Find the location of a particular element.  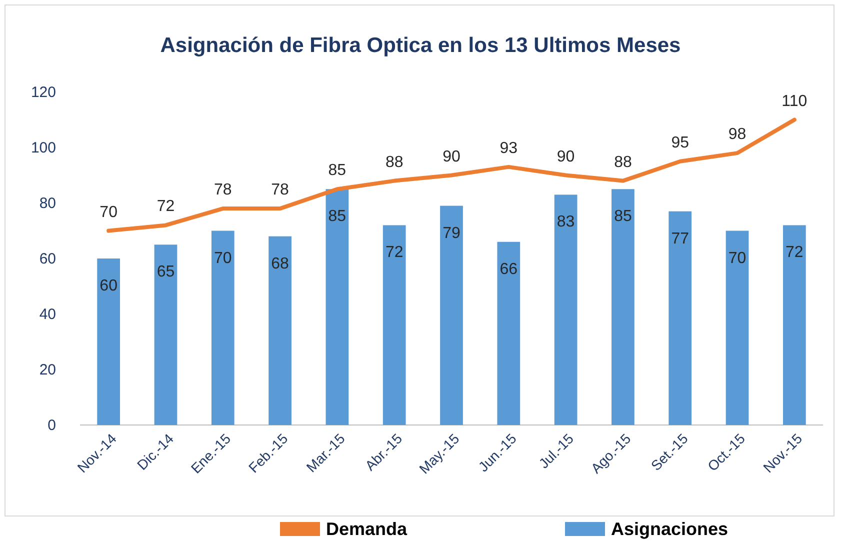

data-label: 79 is located at coordinates (451, 233).